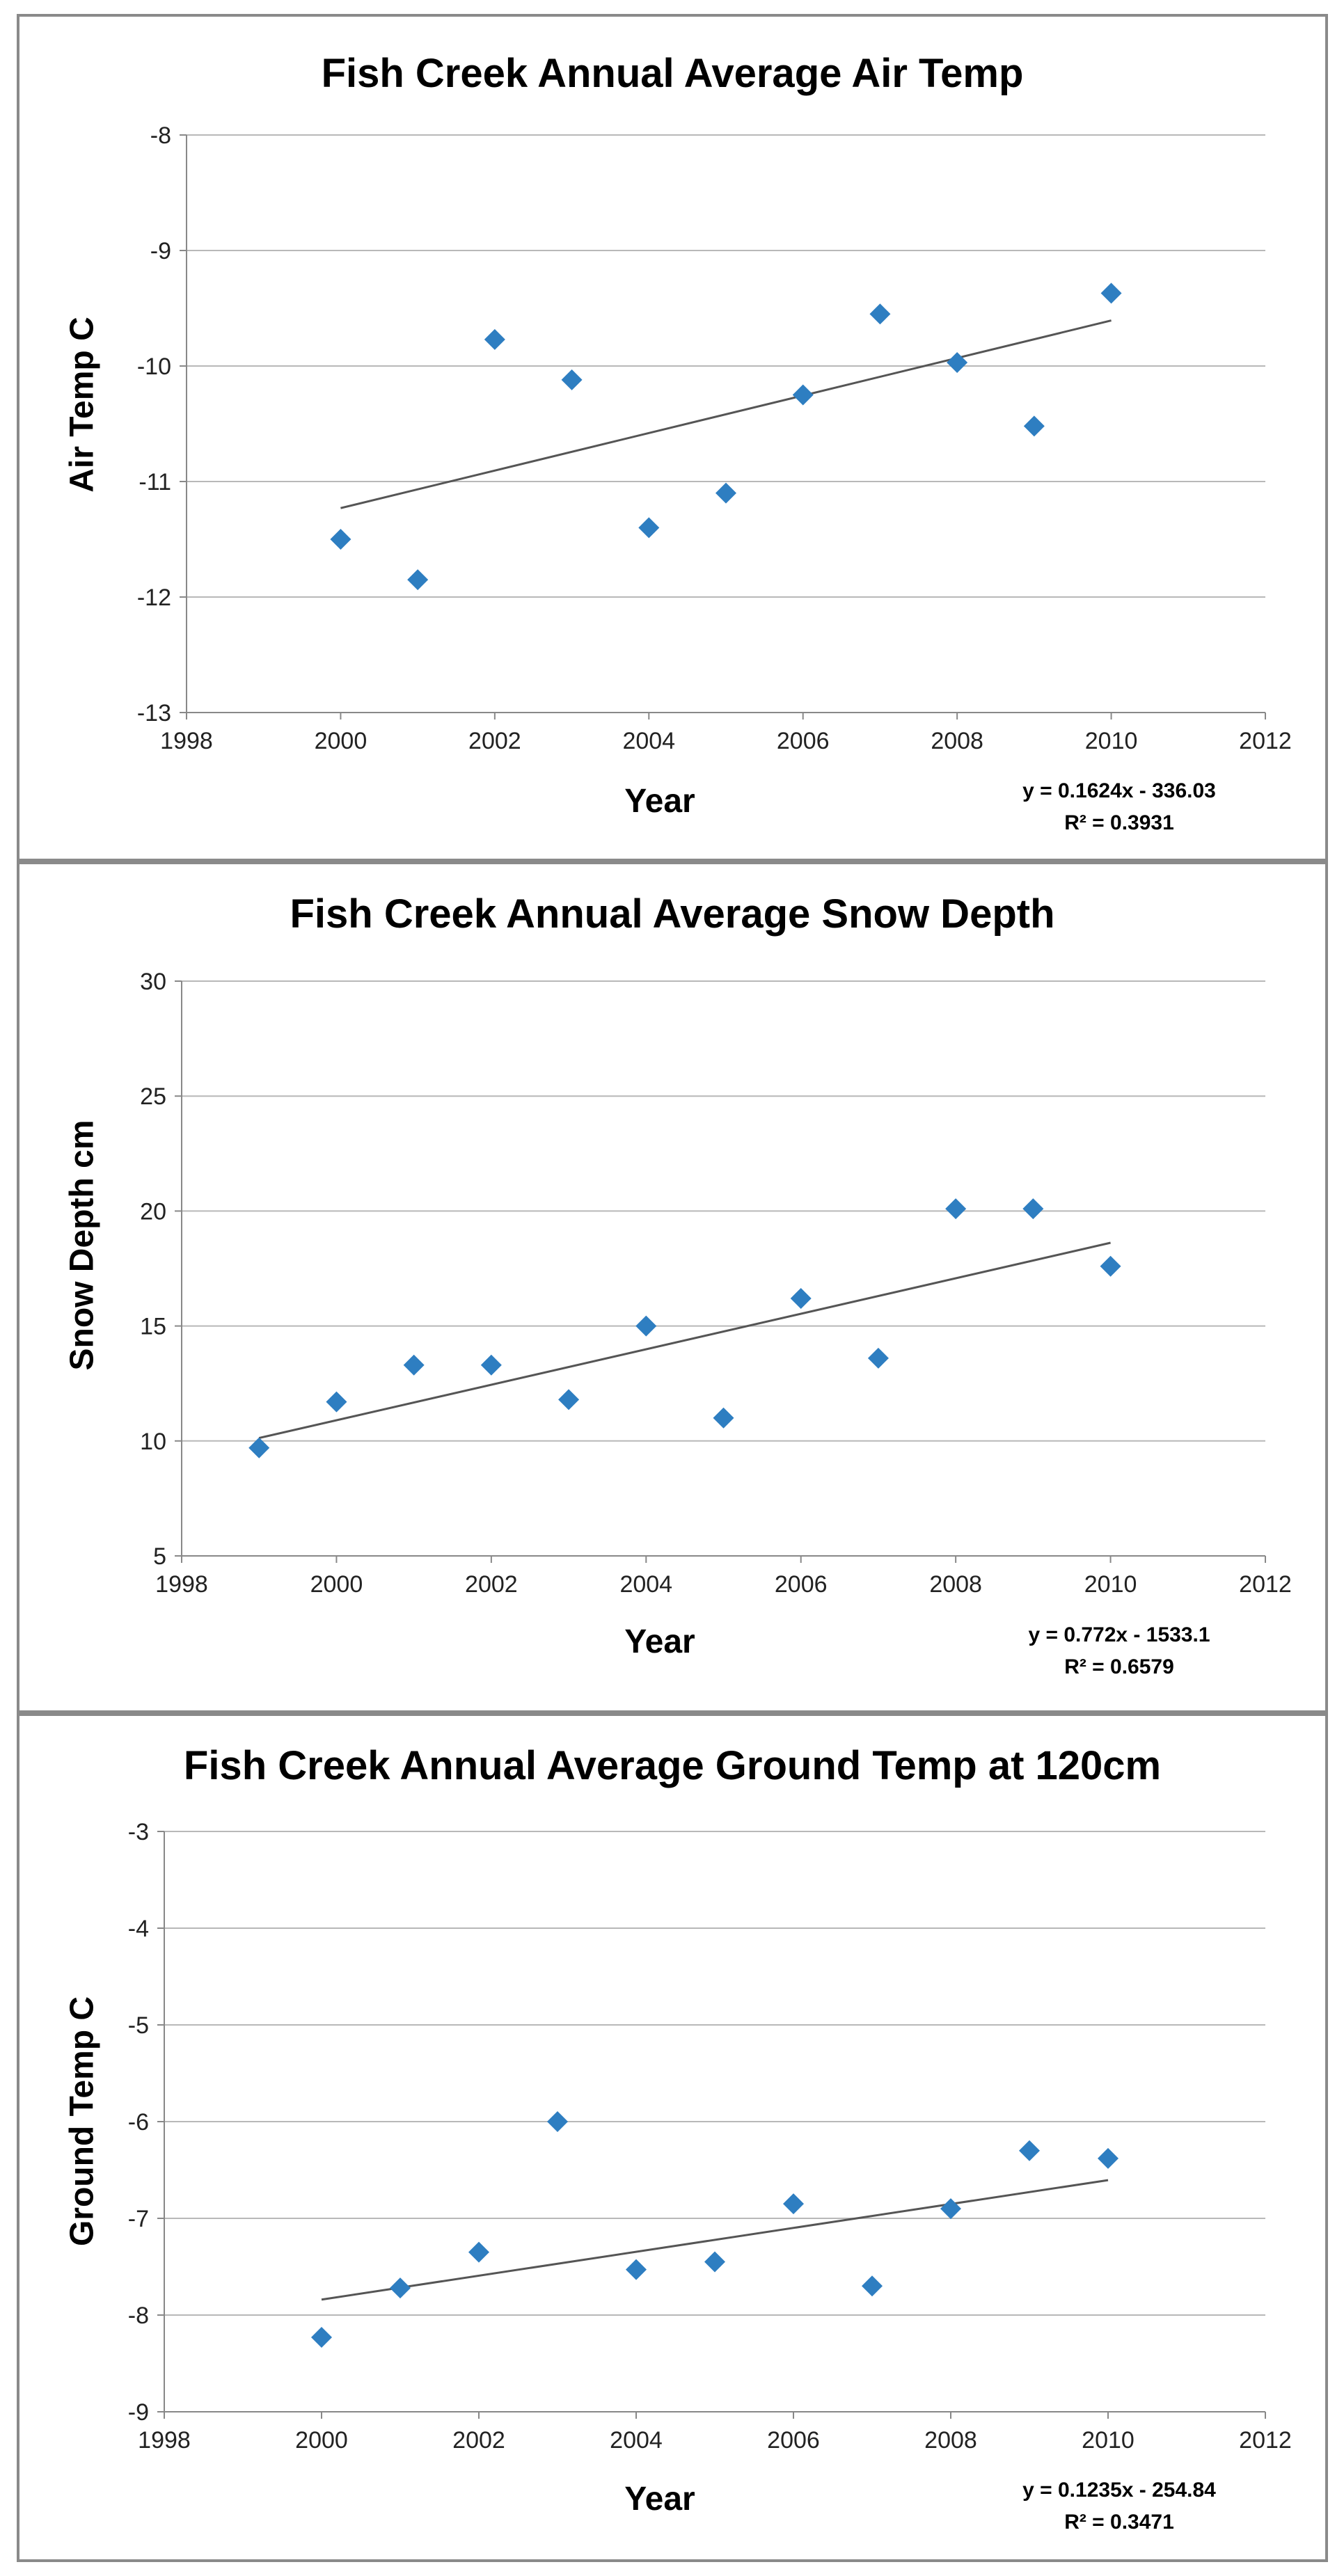 Image resolution: width=1344 pixels, height=2576 pixels. I want to click on y-tick-label: -10, so click(154, 366).